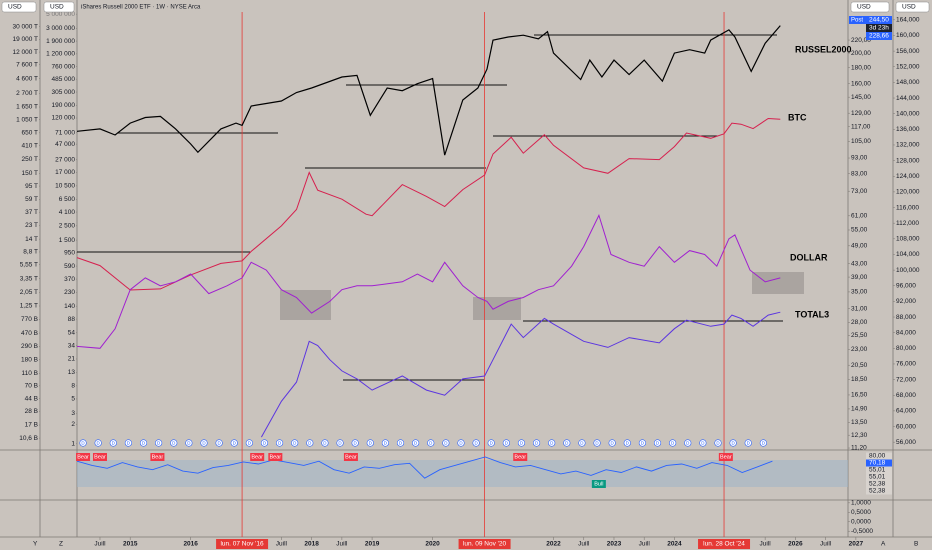  I want to click on x-tick-label: 2016, so click(190, 544).